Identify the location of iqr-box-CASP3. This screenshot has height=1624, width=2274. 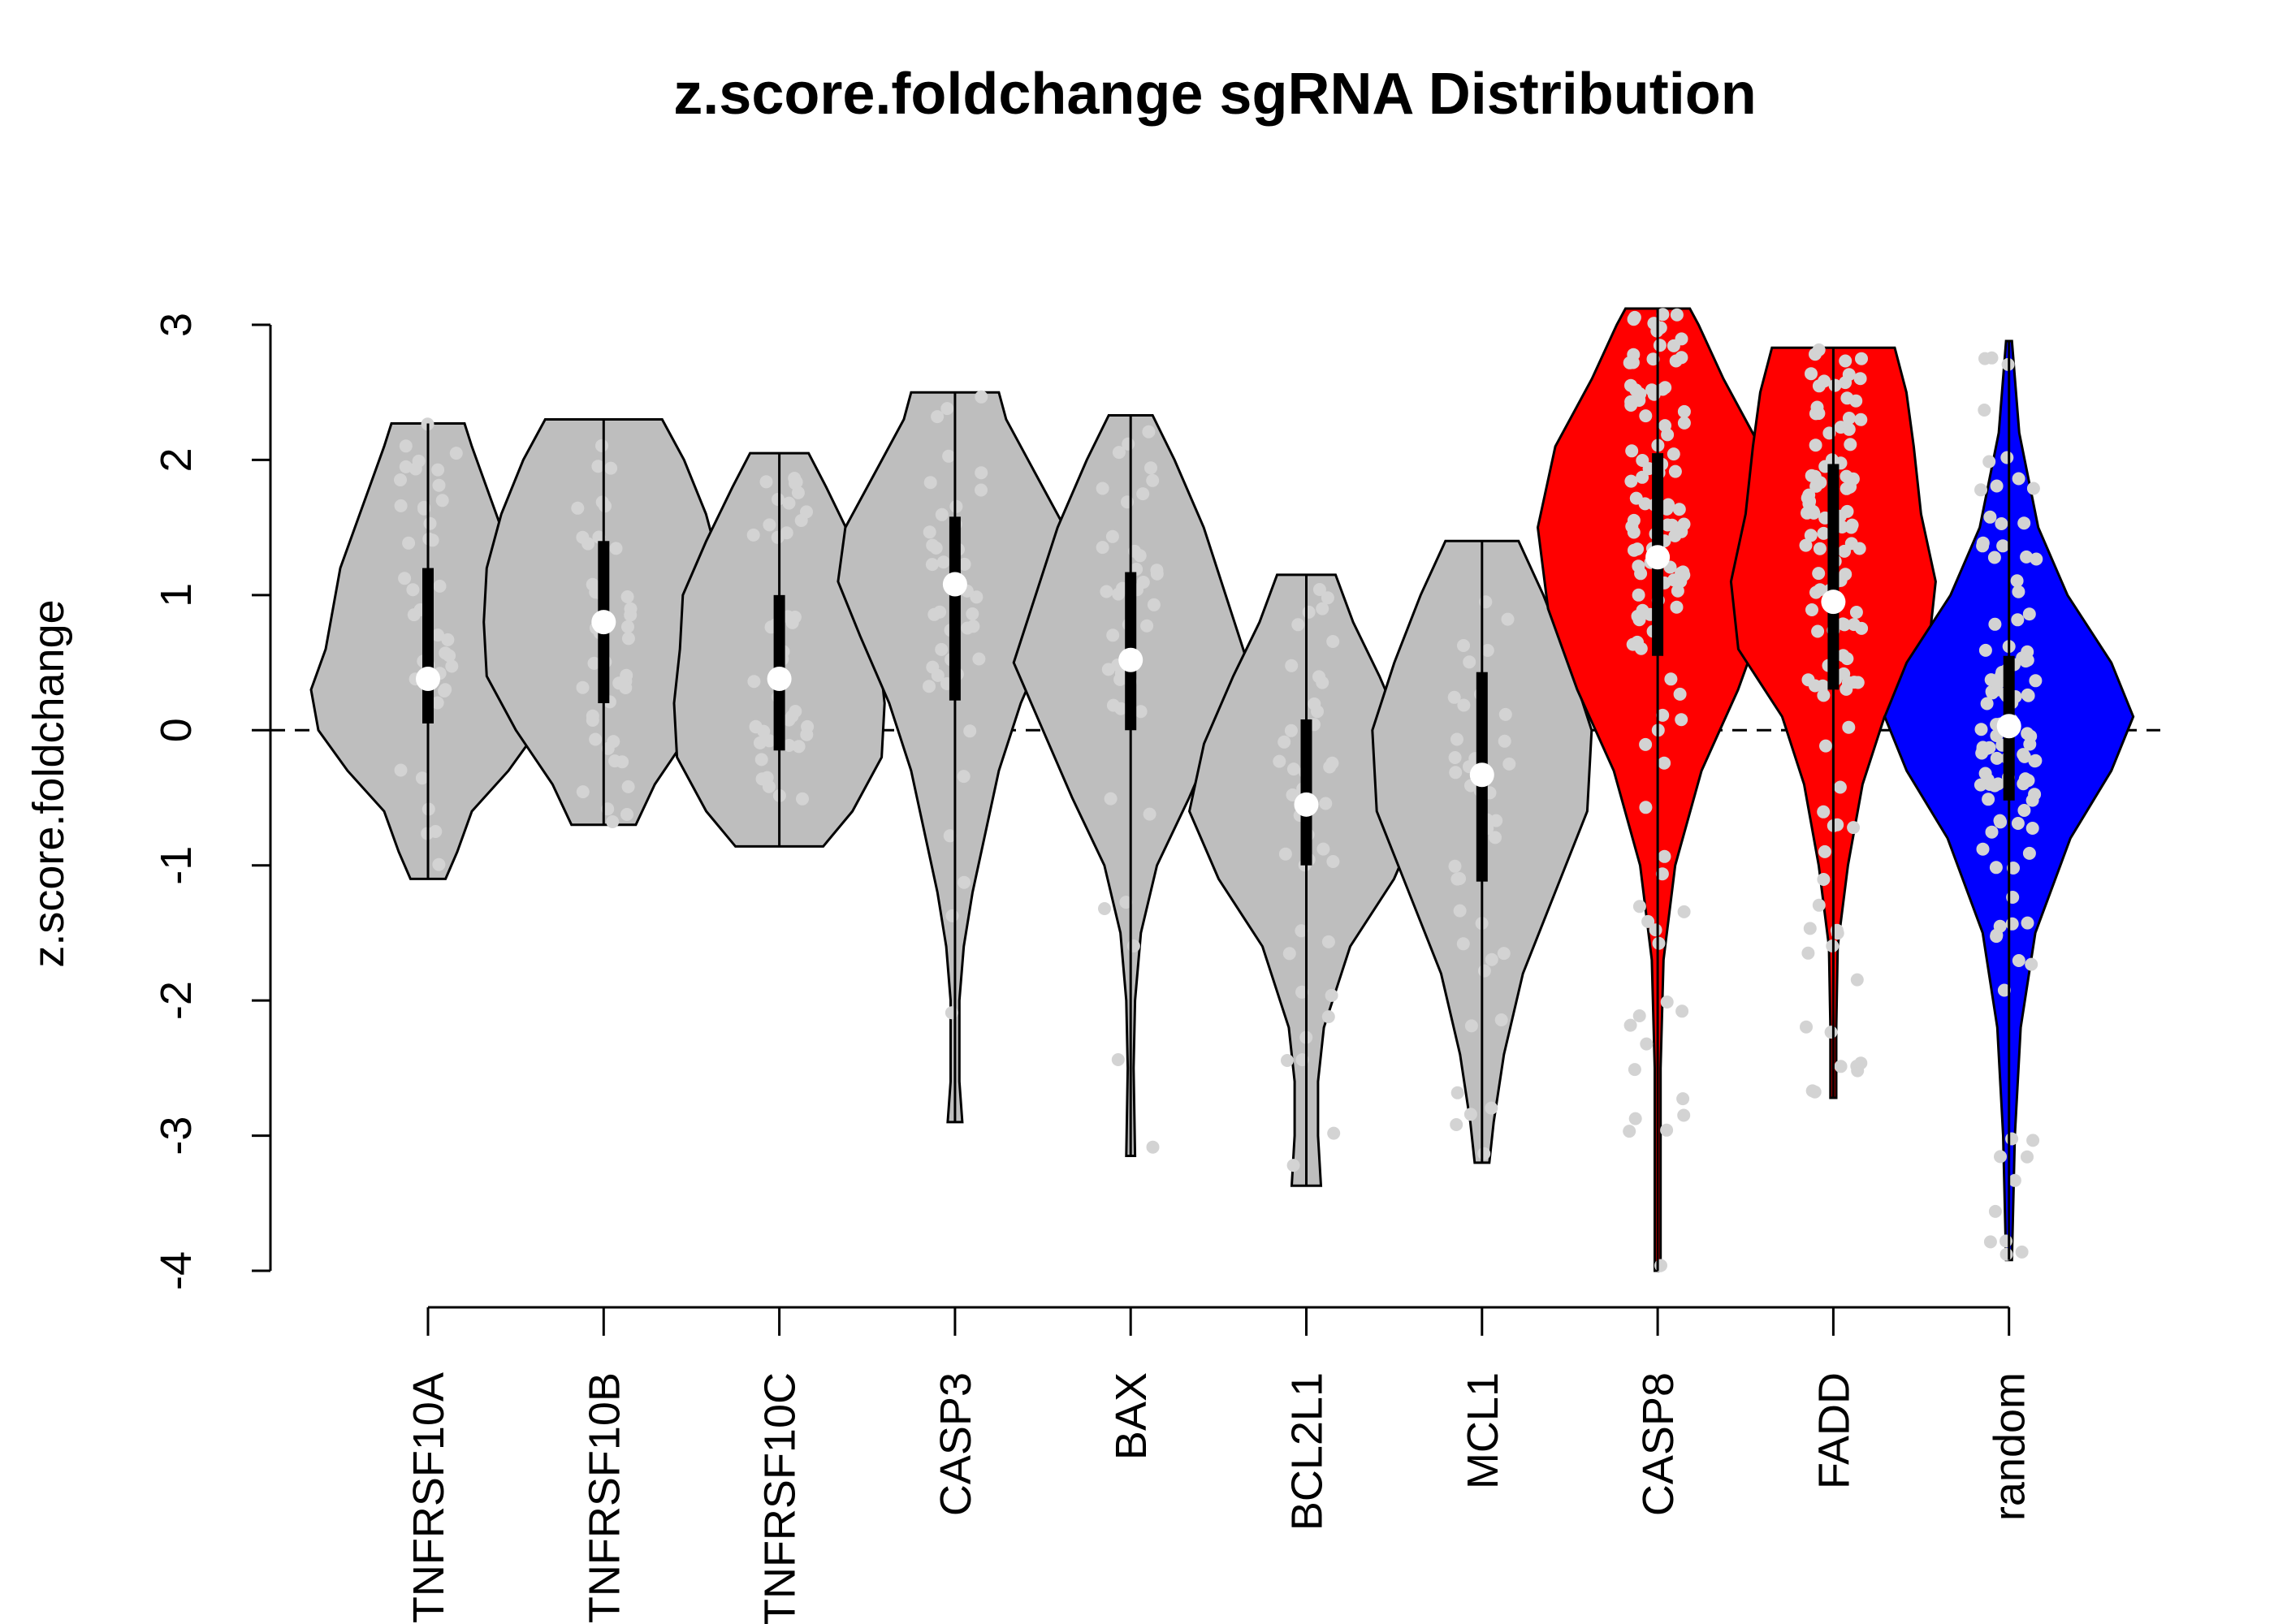
(955, 609).